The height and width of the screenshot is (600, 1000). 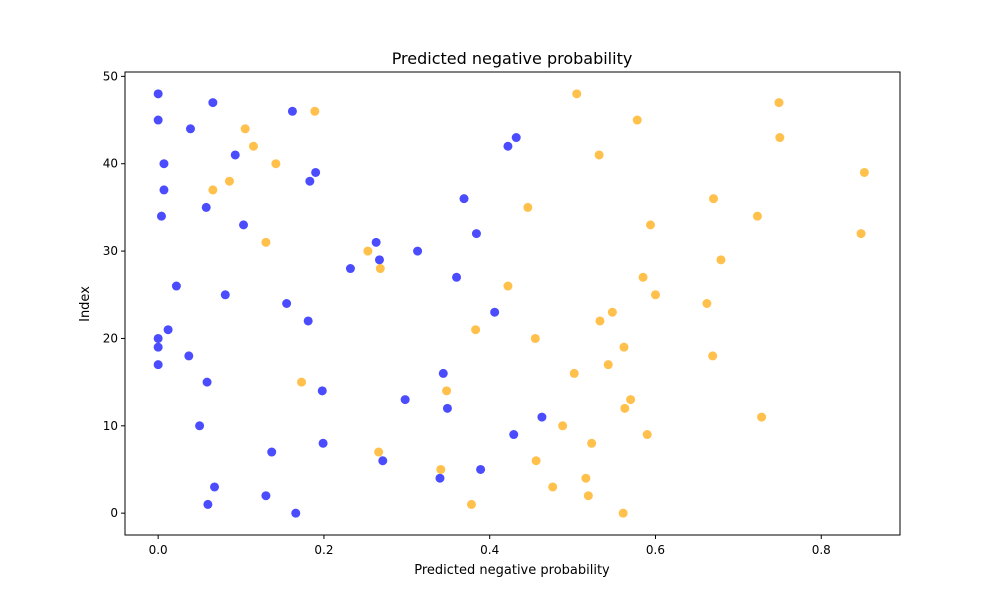 What do you see at coordinates (110, 164) in the screenshot?
I see `y-tick-label: 40` at bounding box center [110, 164].